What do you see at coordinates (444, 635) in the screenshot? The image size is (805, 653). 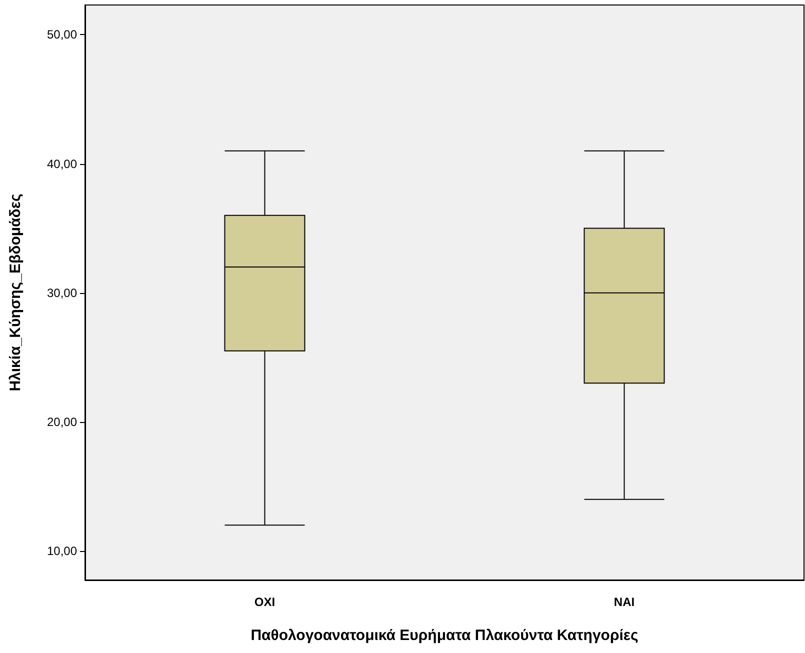 I see `x-axis-title: Παθολογοανατομικά Ευρήματα Πλακούντα Κατηγορίες` at bounding box center [444, 635].